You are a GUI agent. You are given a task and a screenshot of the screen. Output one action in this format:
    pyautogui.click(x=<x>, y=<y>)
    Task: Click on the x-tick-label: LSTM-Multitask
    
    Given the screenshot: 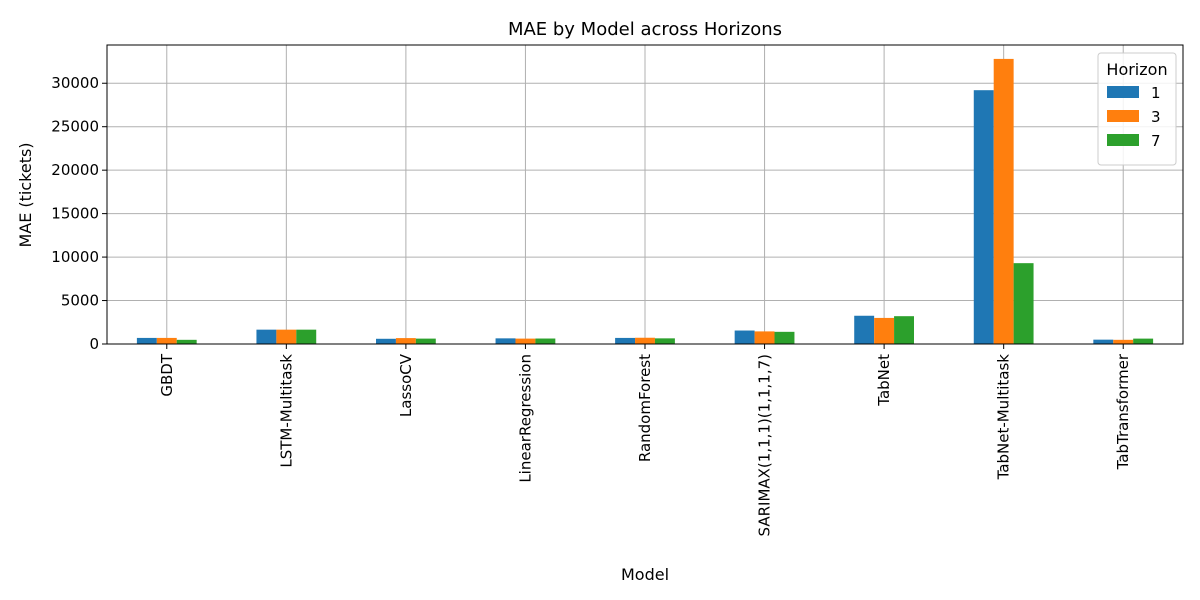 What is the action you would take?
    pyautogui.click(x=286, y=411)
    